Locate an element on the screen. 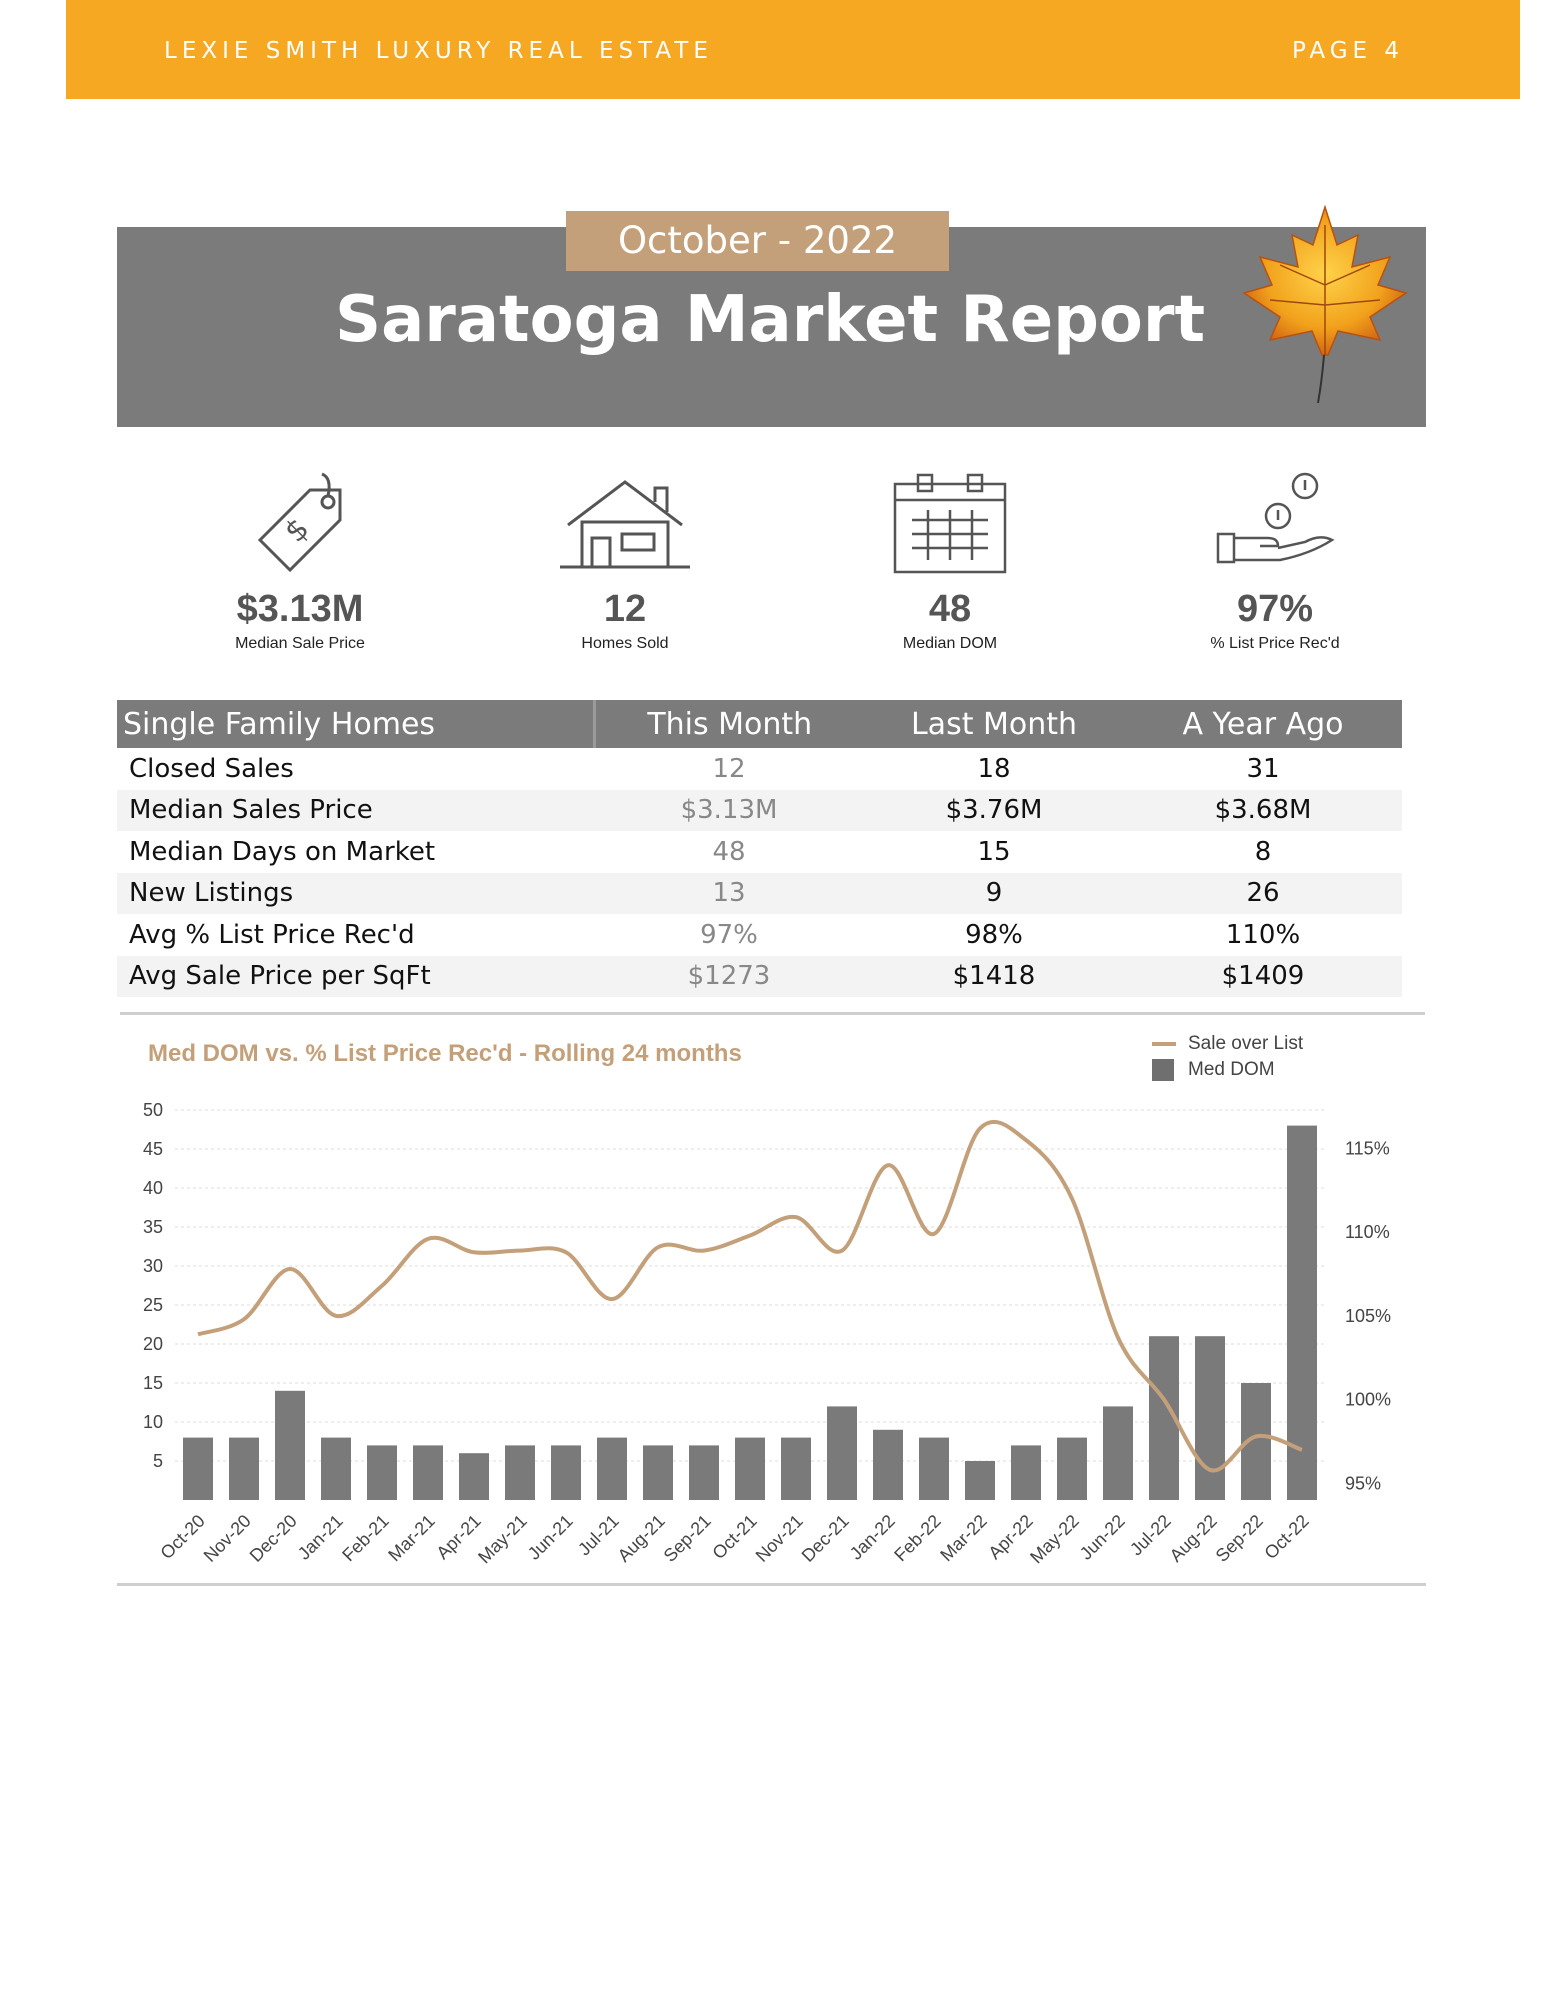  x-axis-tick-label: Aug-21 is located at coordinates (641, 1538).